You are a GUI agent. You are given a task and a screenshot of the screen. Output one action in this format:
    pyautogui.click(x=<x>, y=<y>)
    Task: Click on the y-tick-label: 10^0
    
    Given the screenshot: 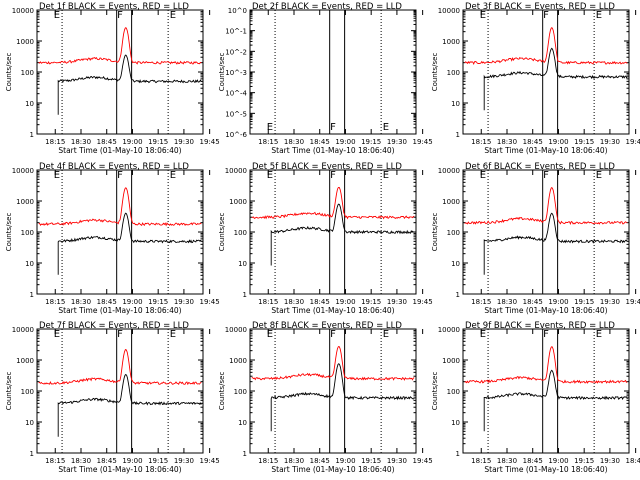 What is the action you would take?
    pyautogui.click(x=237, y=11)
    